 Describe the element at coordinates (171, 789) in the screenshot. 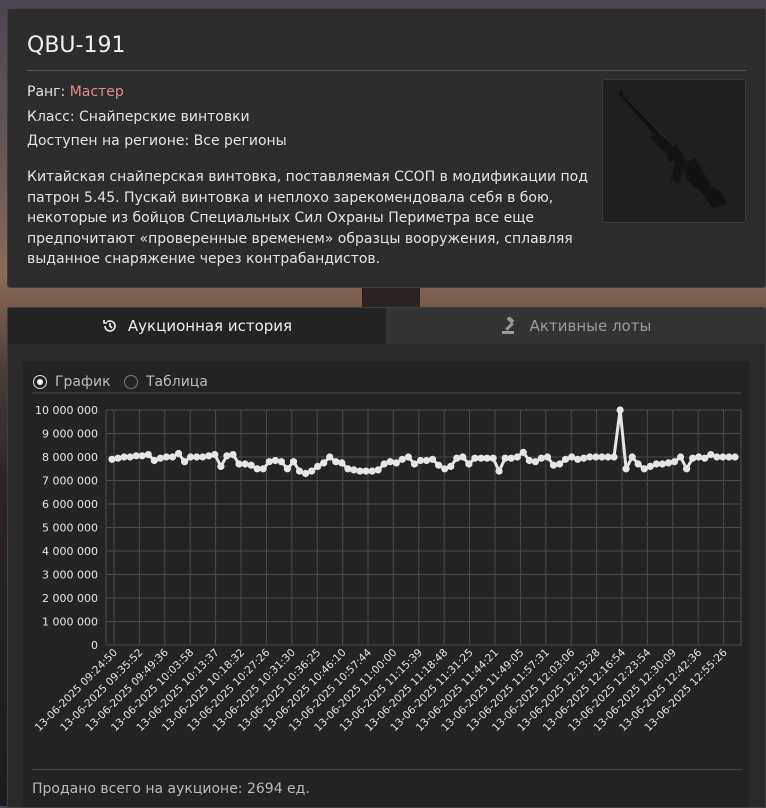

I see `sold-total: Продано всего на аукционе: 2694 ед.` at that location.